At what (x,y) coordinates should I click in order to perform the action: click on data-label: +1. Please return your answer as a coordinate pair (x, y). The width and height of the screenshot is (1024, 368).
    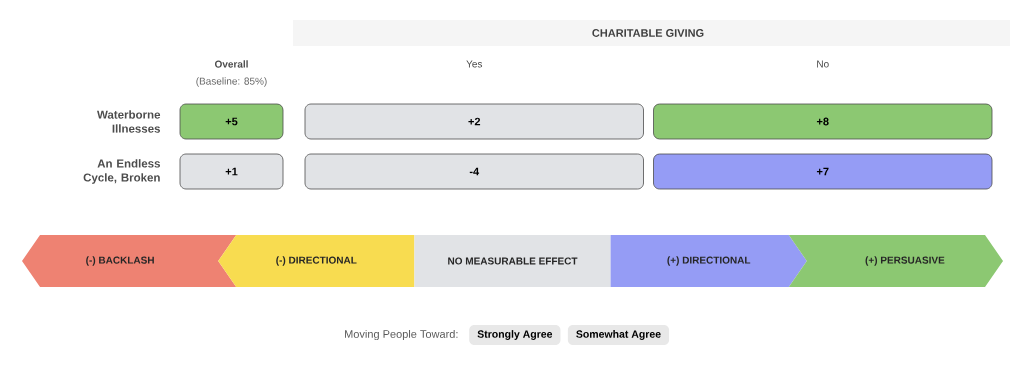
    Looking at the image, I should click on (231, 171).